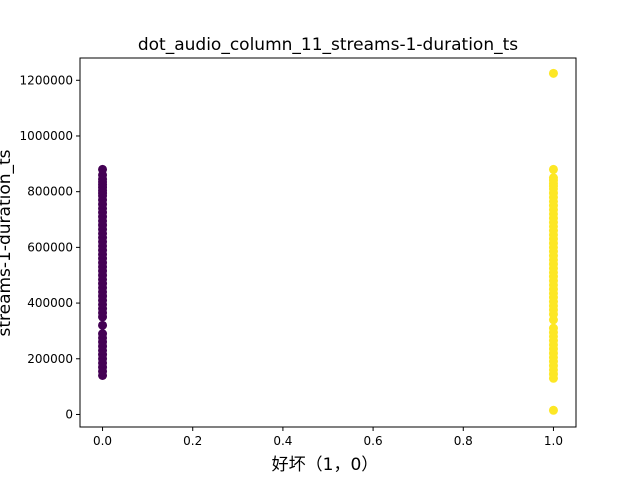  What do you see at coordinates (7, 242) in the screenshot?
I see `y-axis-label: streams-1-duration_ts` at bounding box center [7, 242].